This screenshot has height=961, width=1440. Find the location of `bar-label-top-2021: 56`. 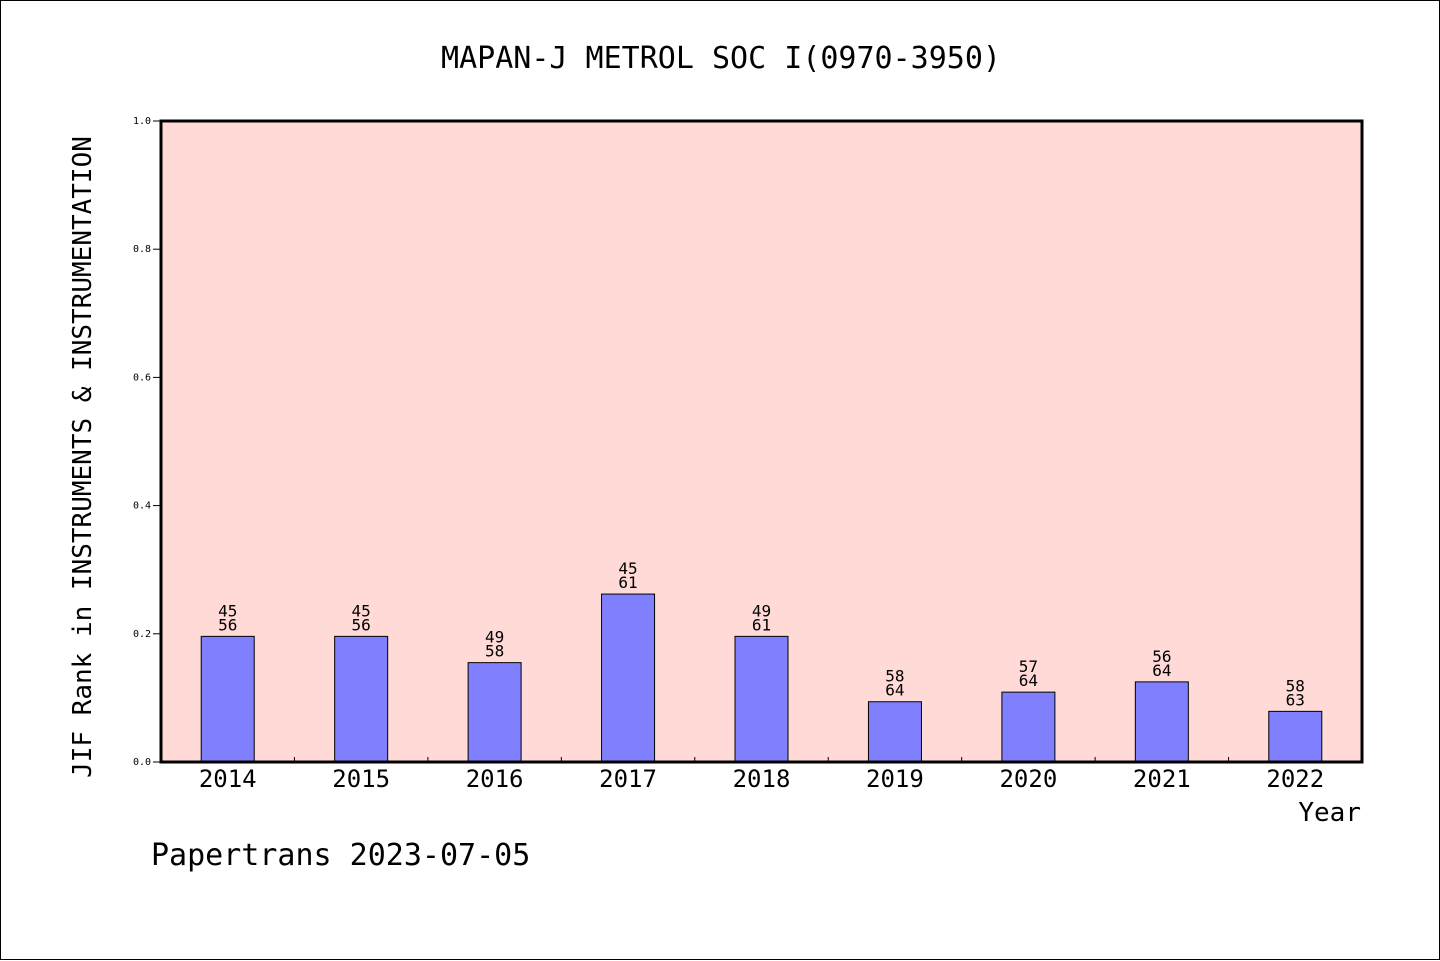

bar-label-top-2021: 56 is located at coordinates (1161, 656).